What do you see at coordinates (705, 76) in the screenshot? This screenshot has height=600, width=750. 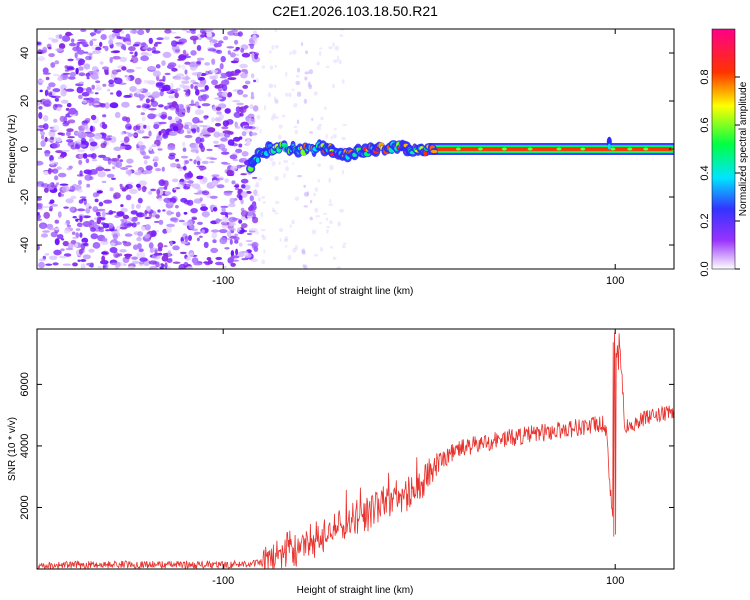 I see `colorbar-tick-label: 0.8` at bounding box center [705, 76].